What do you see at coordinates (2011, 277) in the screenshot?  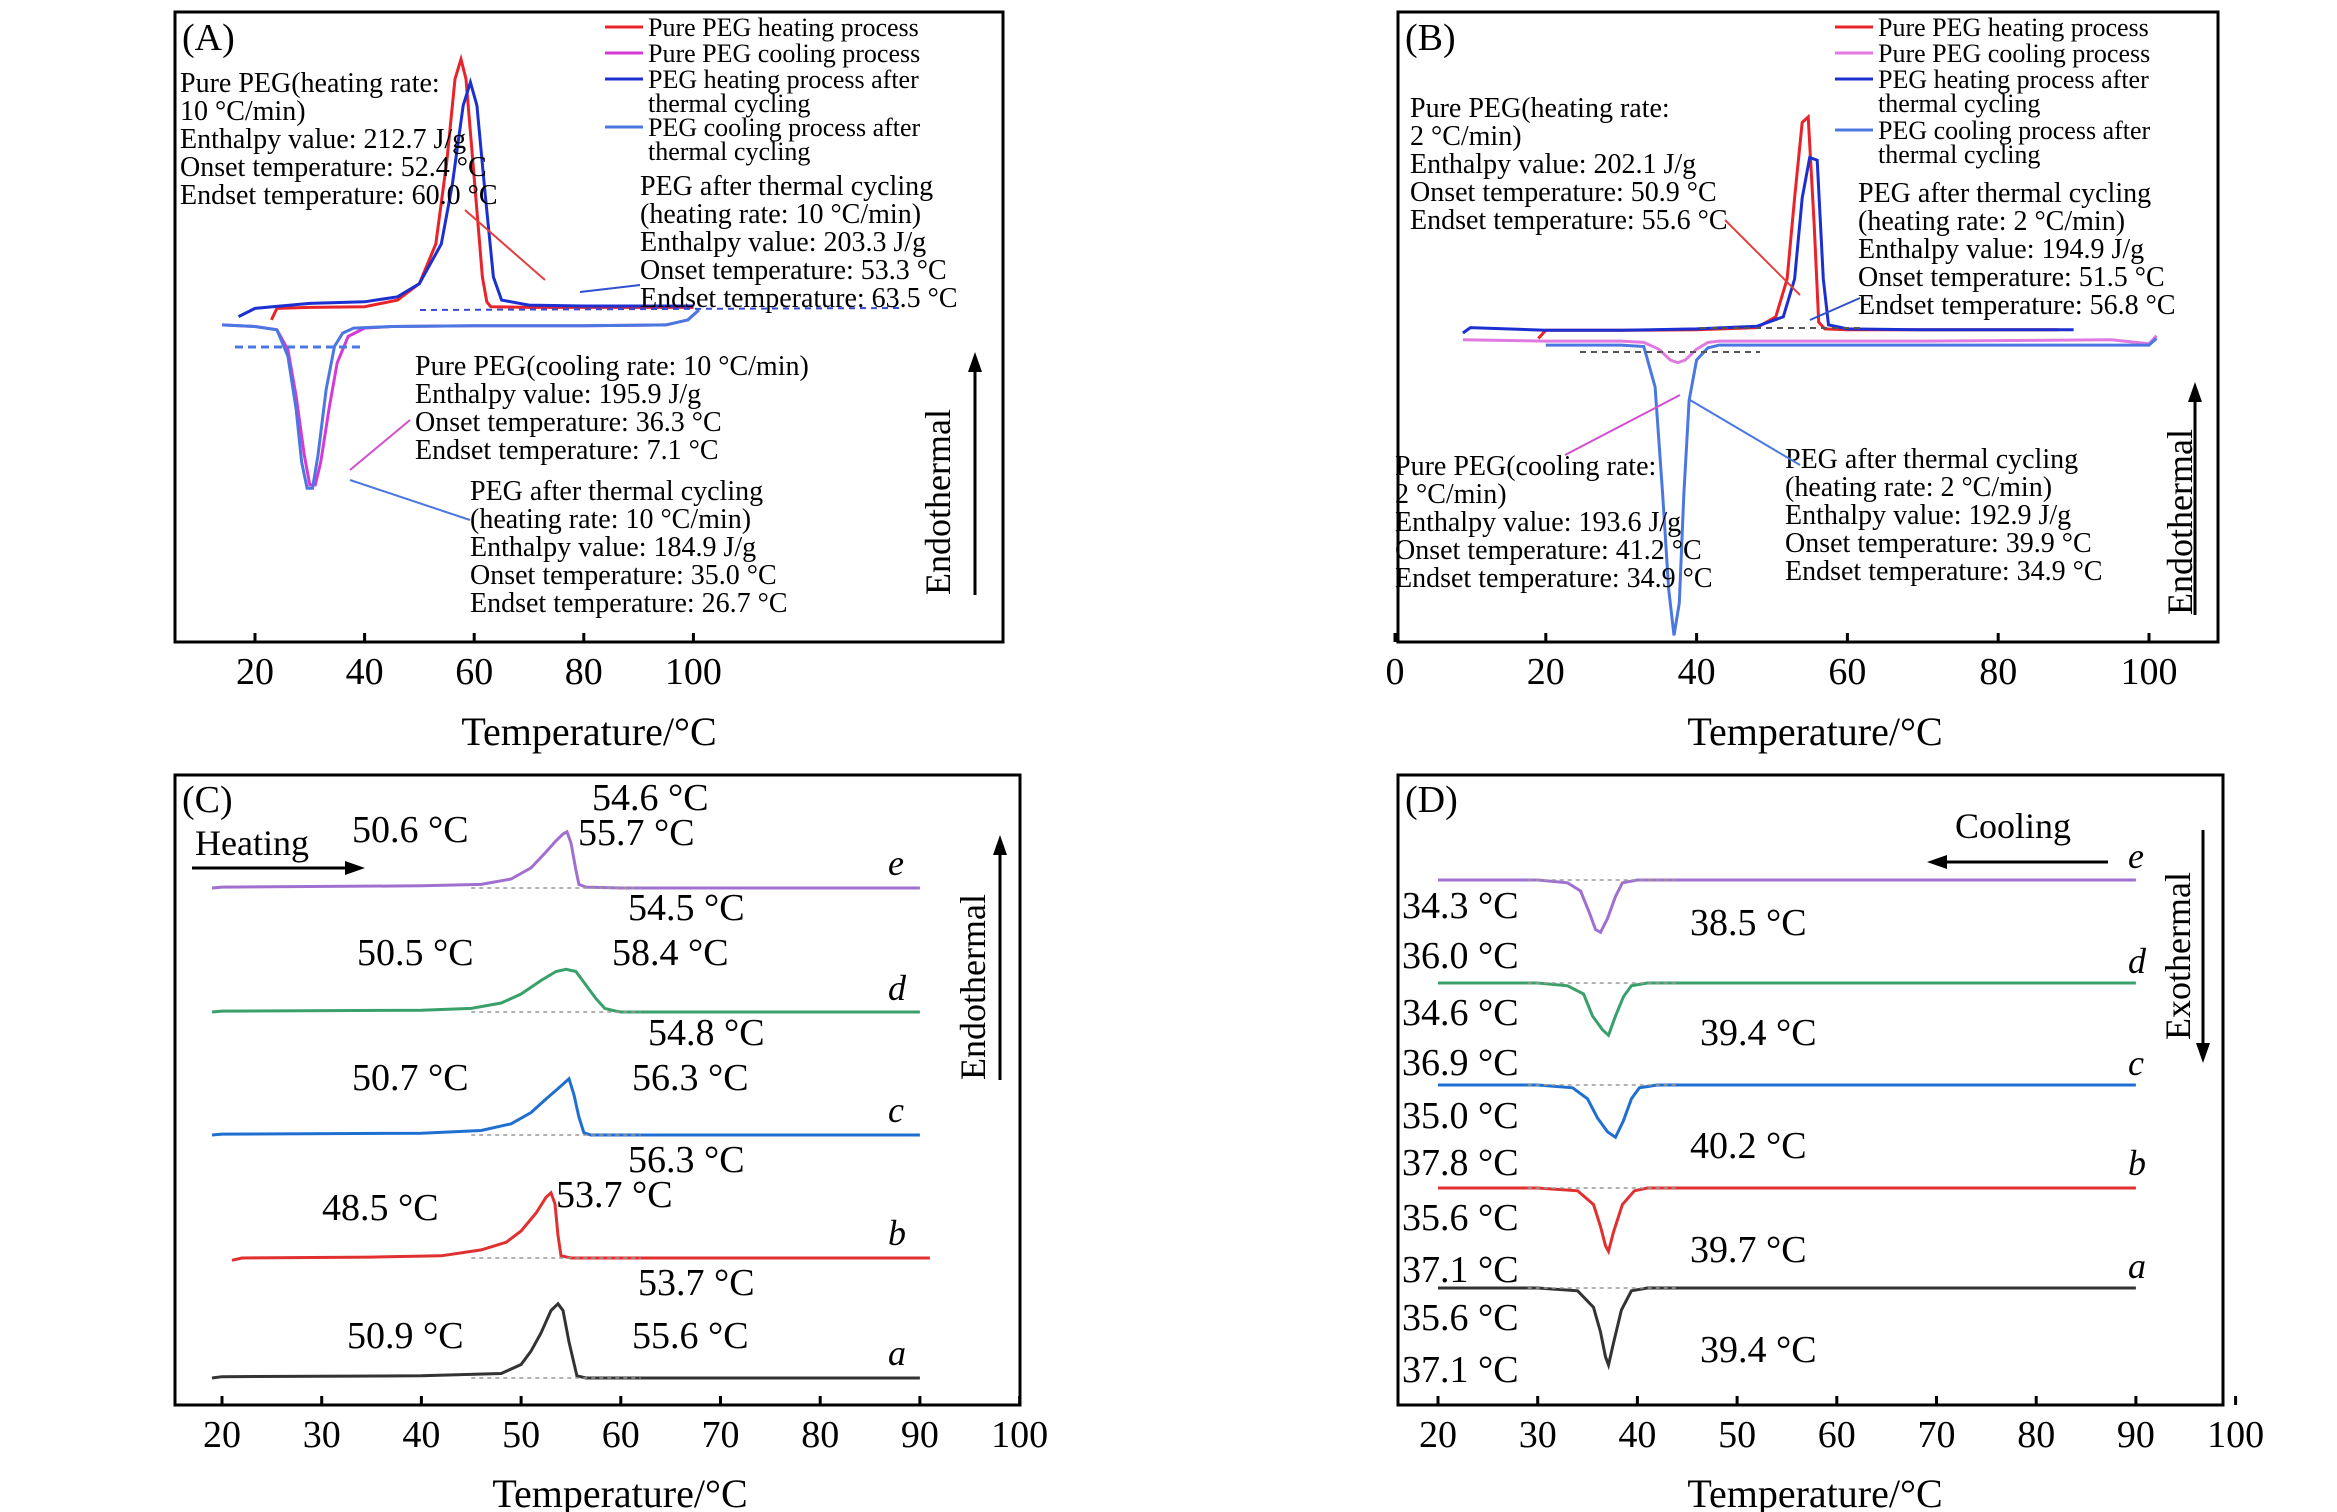 I see `annotation-line: Onset temperature: 51.5 °C` at bounding box center [2011, 277].